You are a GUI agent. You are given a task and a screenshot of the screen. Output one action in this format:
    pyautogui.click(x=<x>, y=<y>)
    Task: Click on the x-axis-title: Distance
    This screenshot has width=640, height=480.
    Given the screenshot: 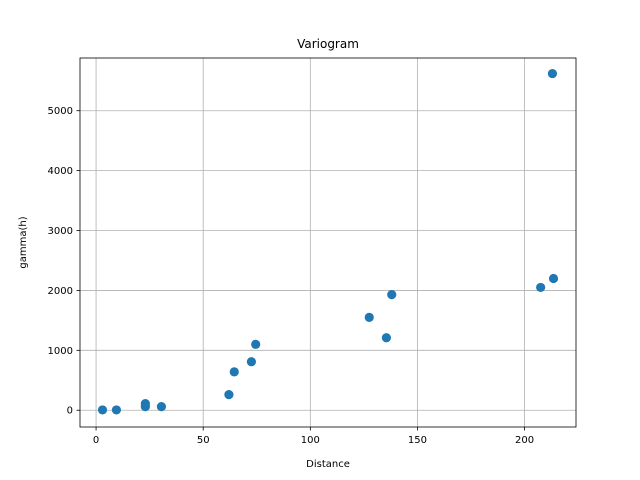 What is the action you would take?
    pyautogui.click(x=328, y=464)
    